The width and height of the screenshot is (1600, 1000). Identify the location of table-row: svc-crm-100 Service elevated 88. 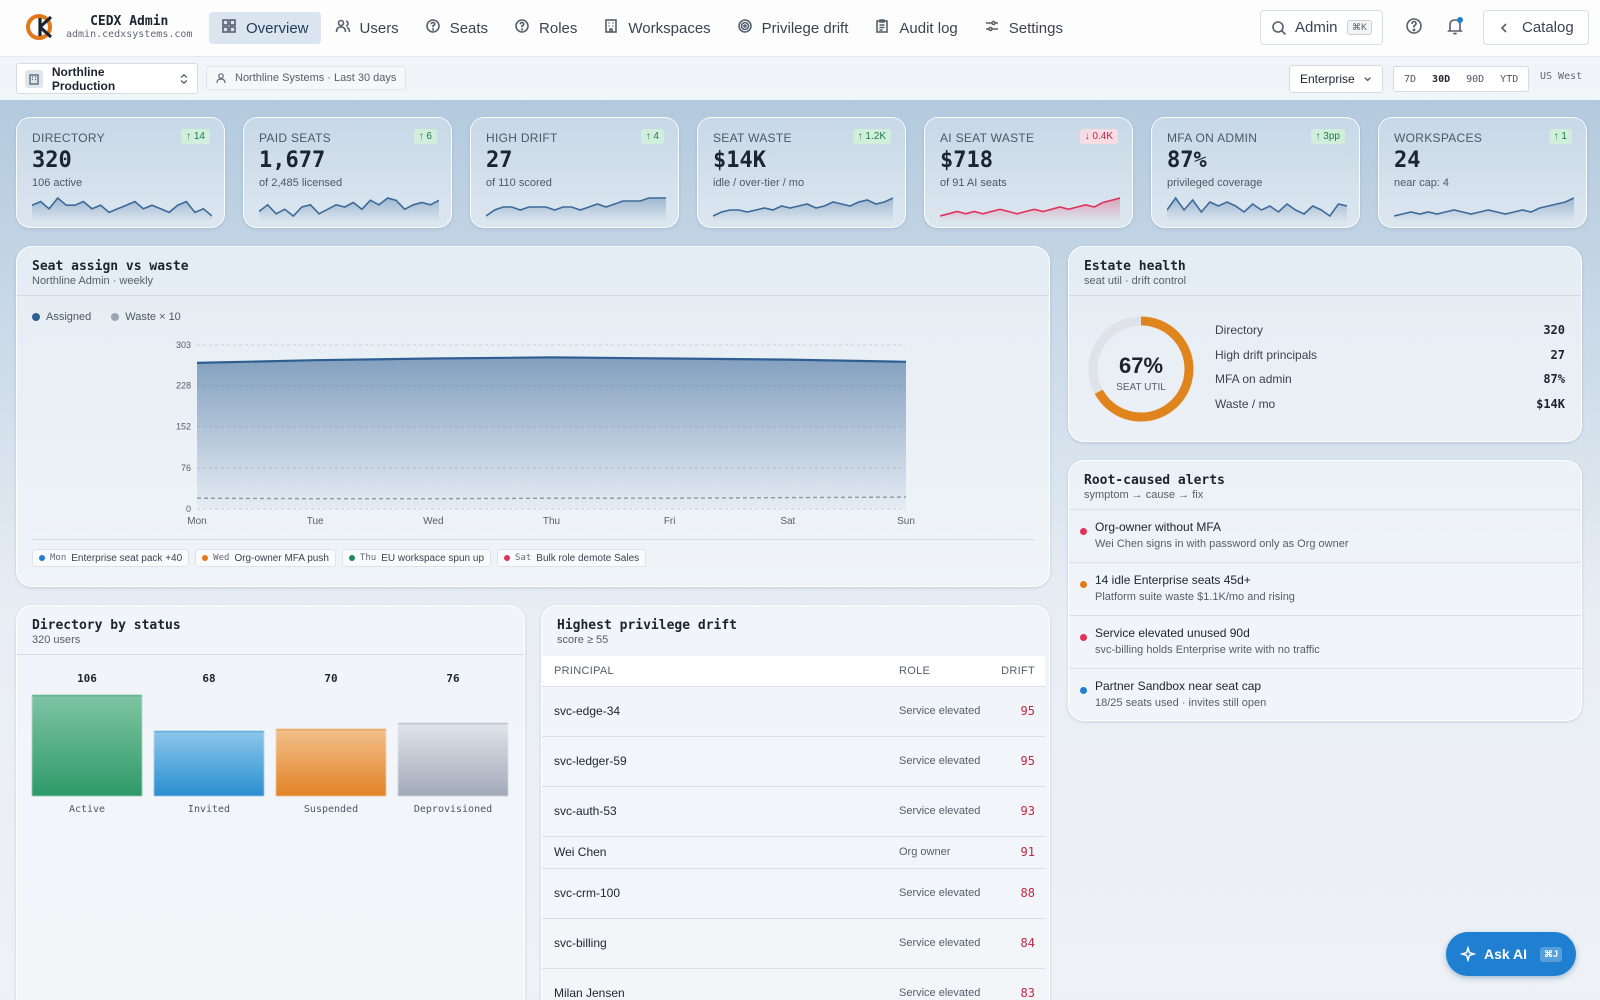
(793, 892).